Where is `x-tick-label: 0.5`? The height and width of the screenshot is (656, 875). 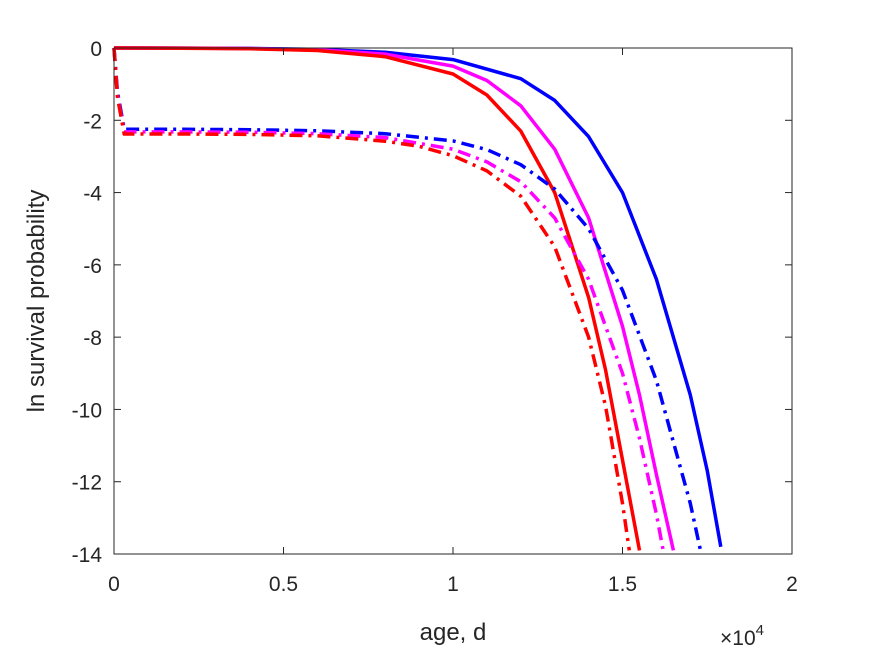
x-tick-label: 0.5 is located at coordinates (283, 584).